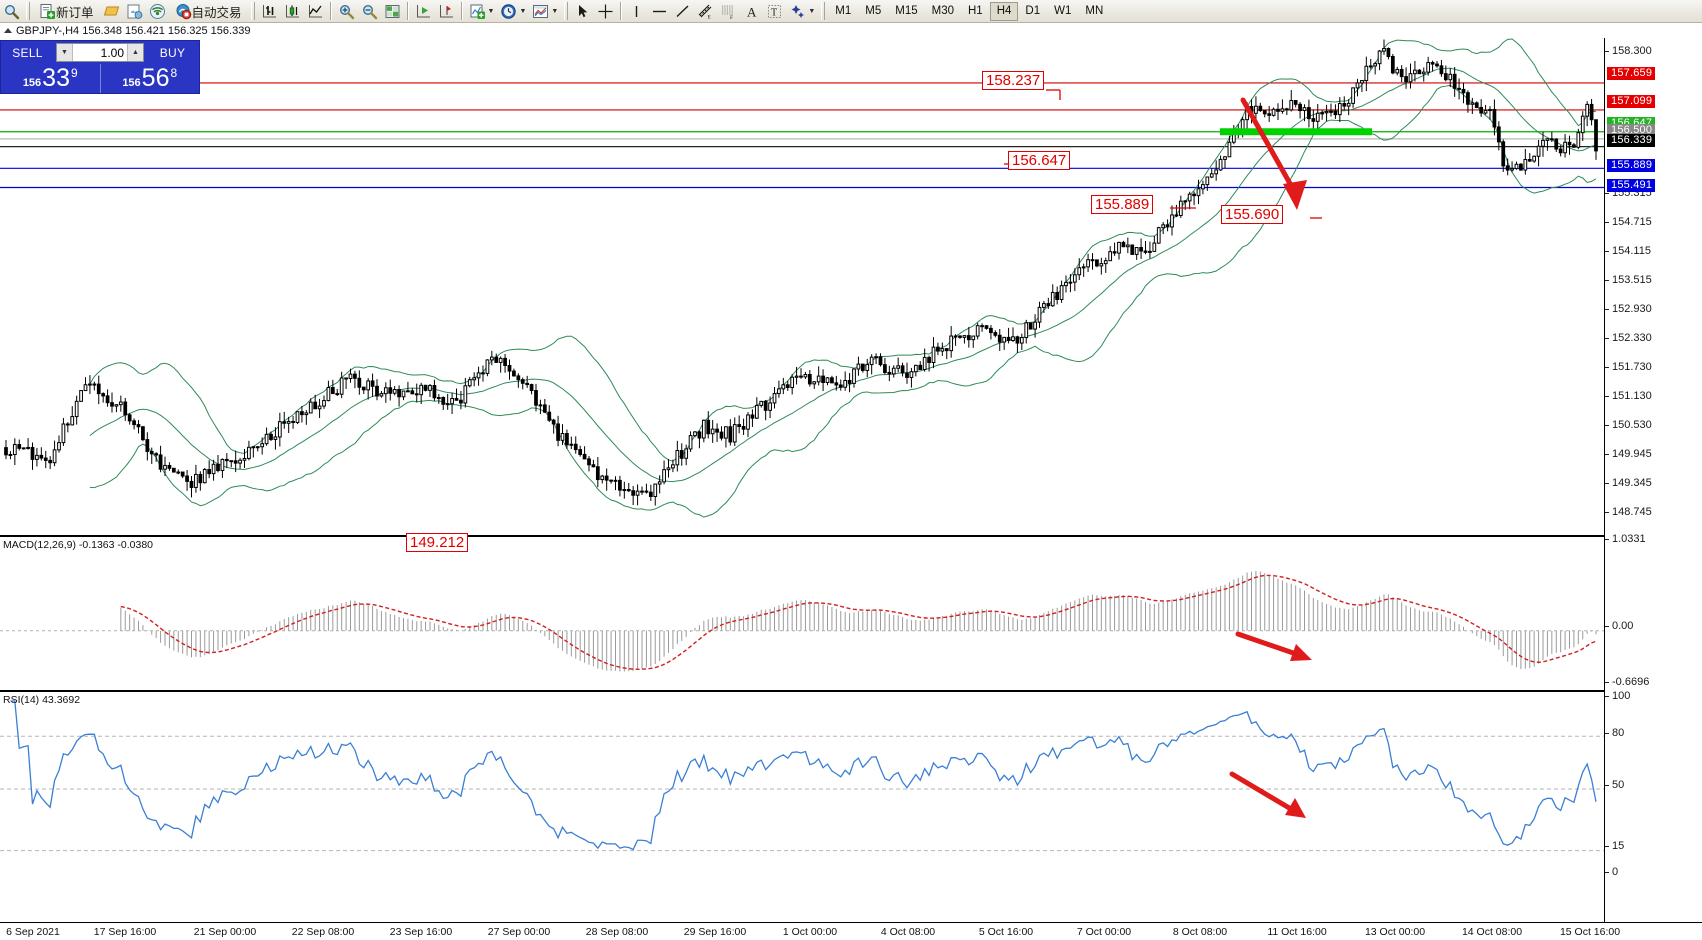  I want to click on trendline-icon, so click(682, 11).